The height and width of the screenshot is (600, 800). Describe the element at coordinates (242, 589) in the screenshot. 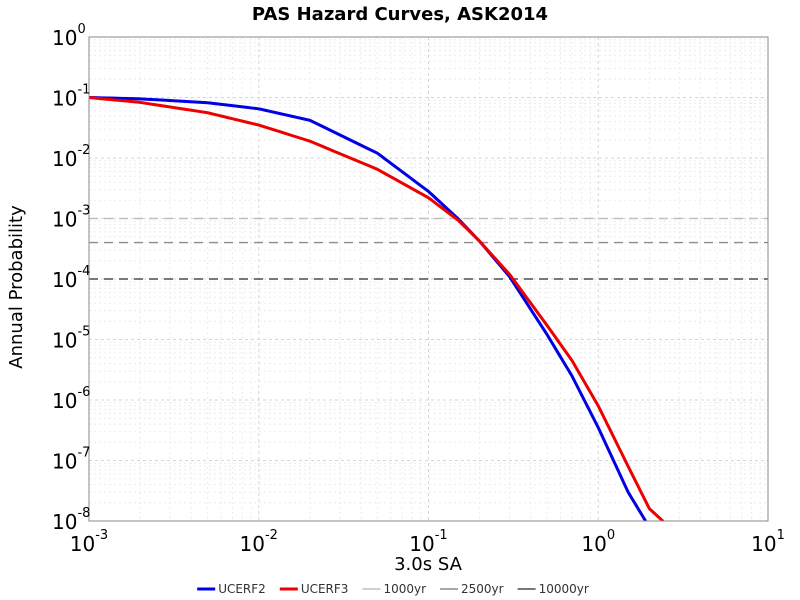

I see `legend-label-ucerf2: UCERF2` at that location.